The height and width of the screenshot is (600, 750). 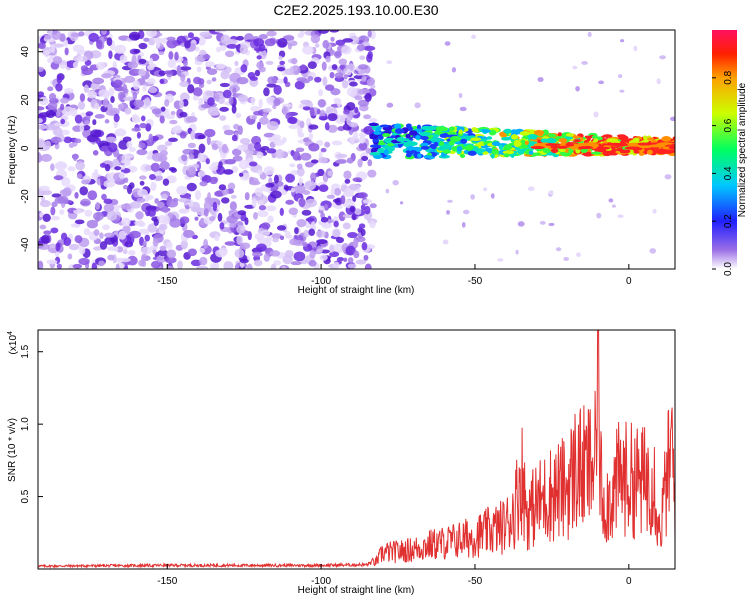 What do you see at coordinates (356, 590) in the screenshot?
I see `snr-x-axis-label: Height of straight line (km)` at bounding box center [356, 590].